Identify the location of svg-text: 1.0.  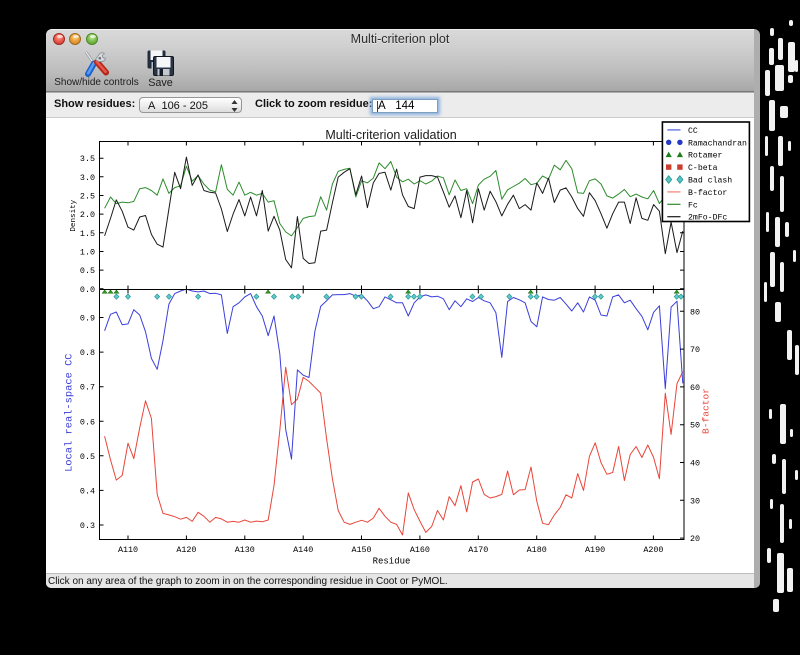
(87, 253).